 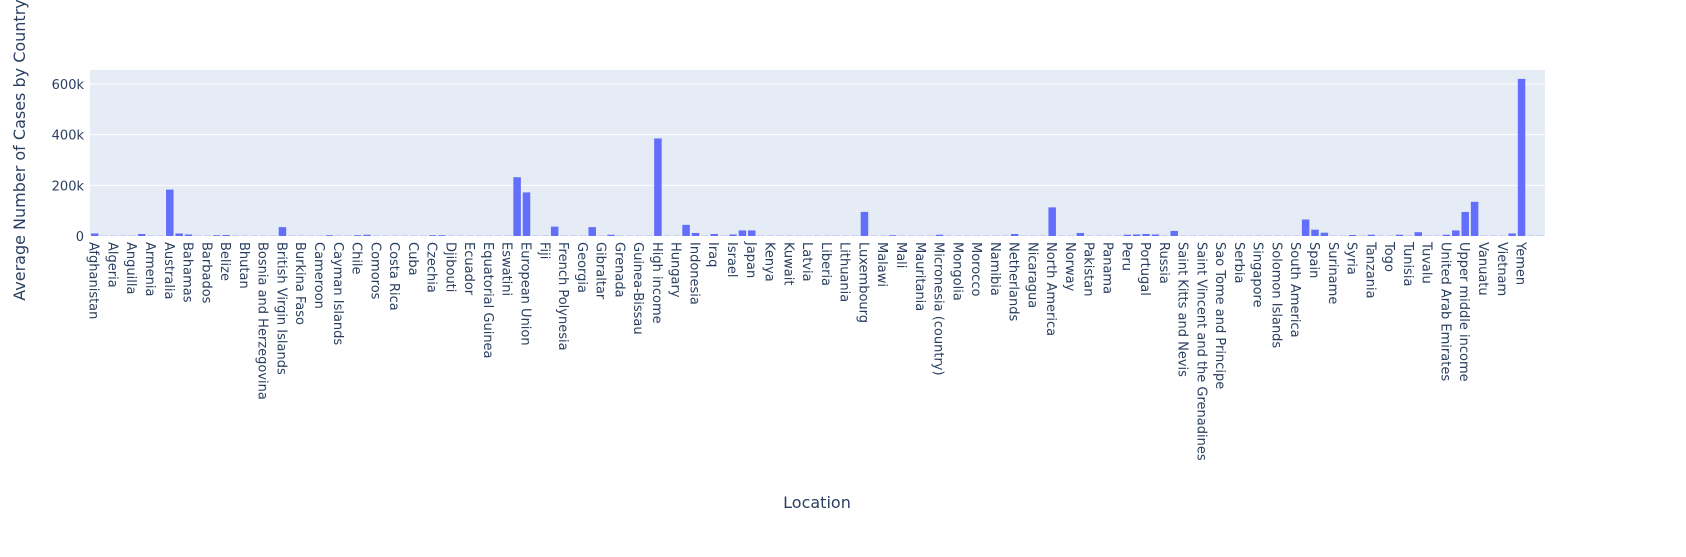 What do you see at coordinates (817, 502) in the screenshot?
I see `x-axis-title: Location` at bounding box center [817, 502].